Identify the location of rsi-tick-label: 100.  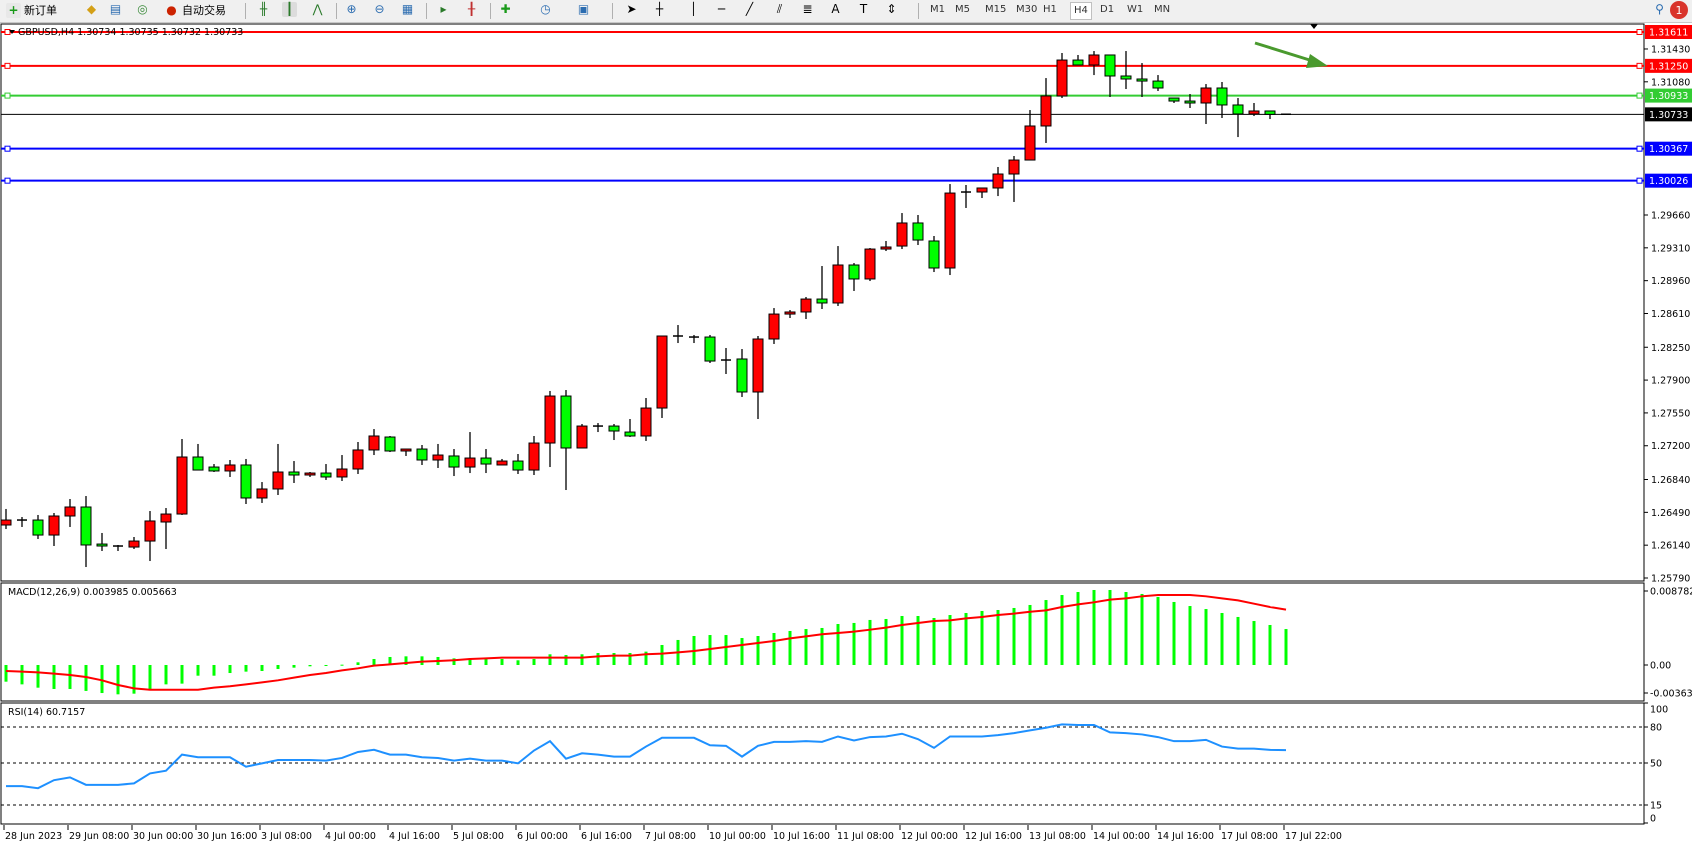
(1659, 710).